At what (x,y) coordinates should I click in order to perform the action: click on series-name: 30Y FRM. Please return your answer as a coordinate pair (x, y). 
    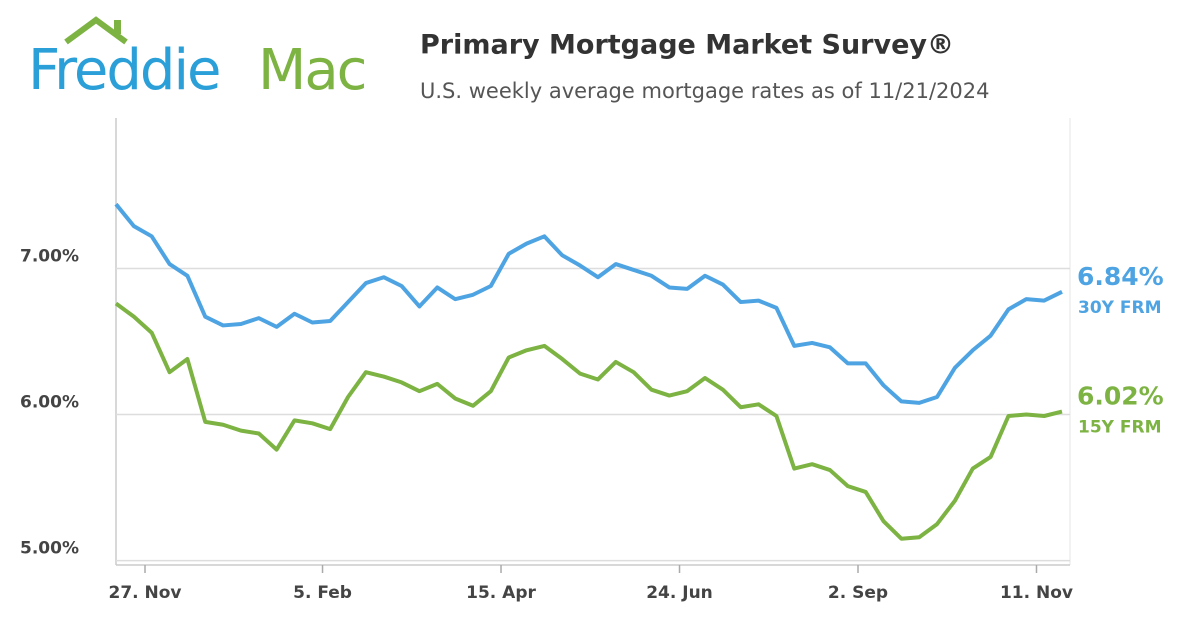
    Looking at the image, I should click on (1120, 308).